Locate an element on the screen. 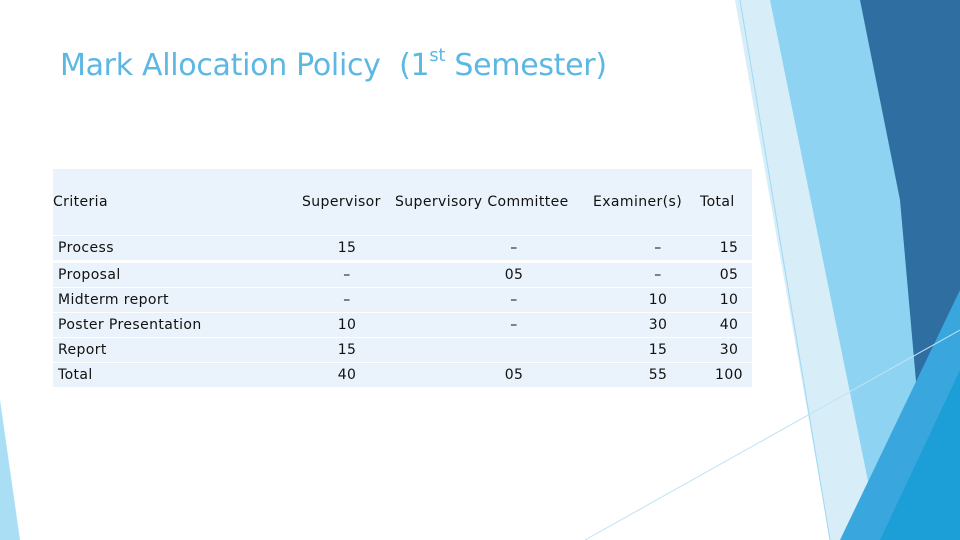 The image size is (960, 540). title-text: Mark Allocation Policy (1 is located at coordinates (245, 65).